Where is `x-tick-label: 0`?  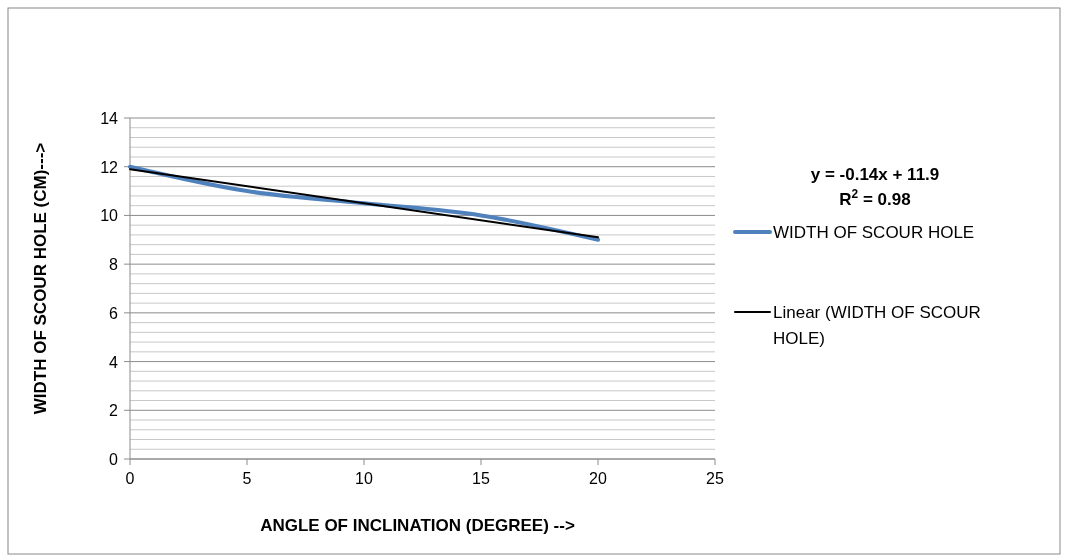 x-tick-label: 0 is located at coordinates (130, 478).